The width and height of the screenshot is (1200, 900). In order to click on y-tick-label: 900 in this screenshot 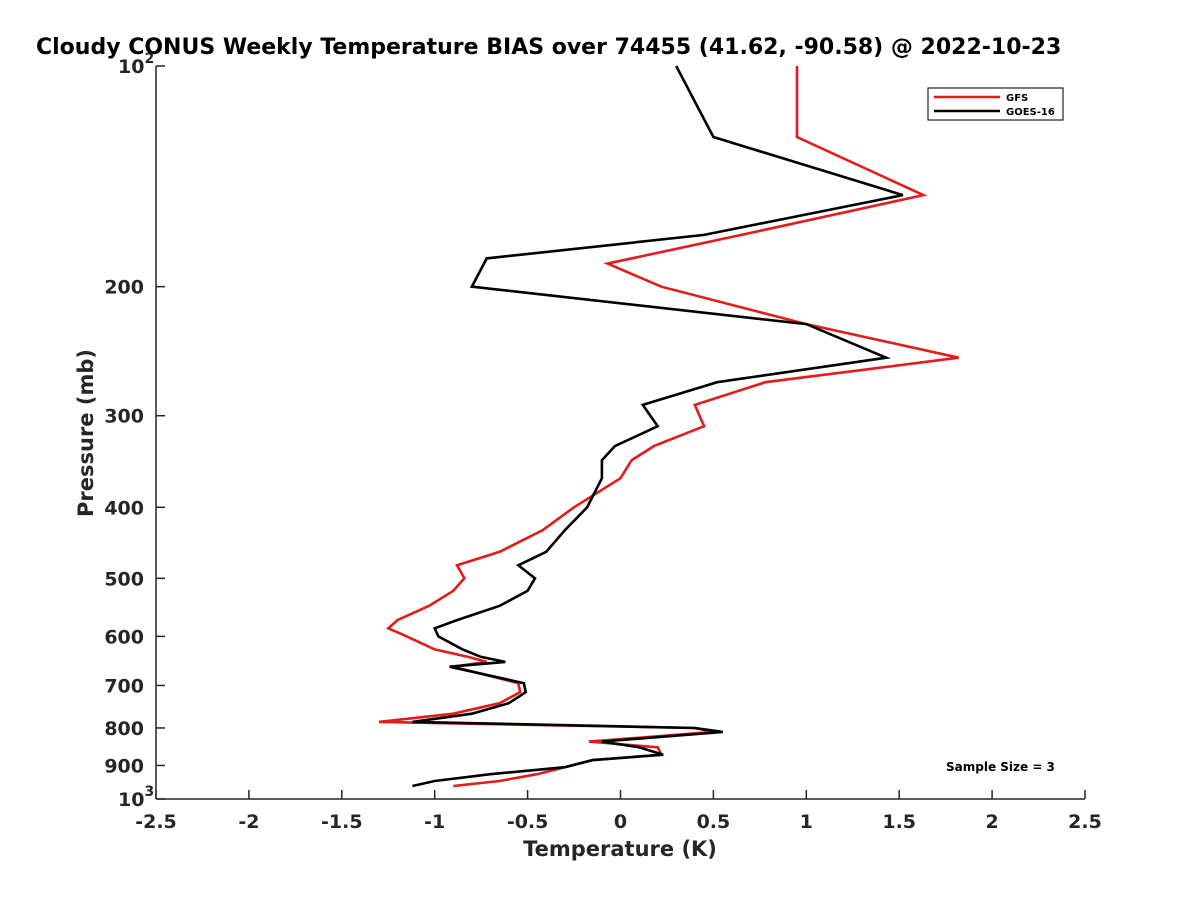, I will do `click(124, 766)`.